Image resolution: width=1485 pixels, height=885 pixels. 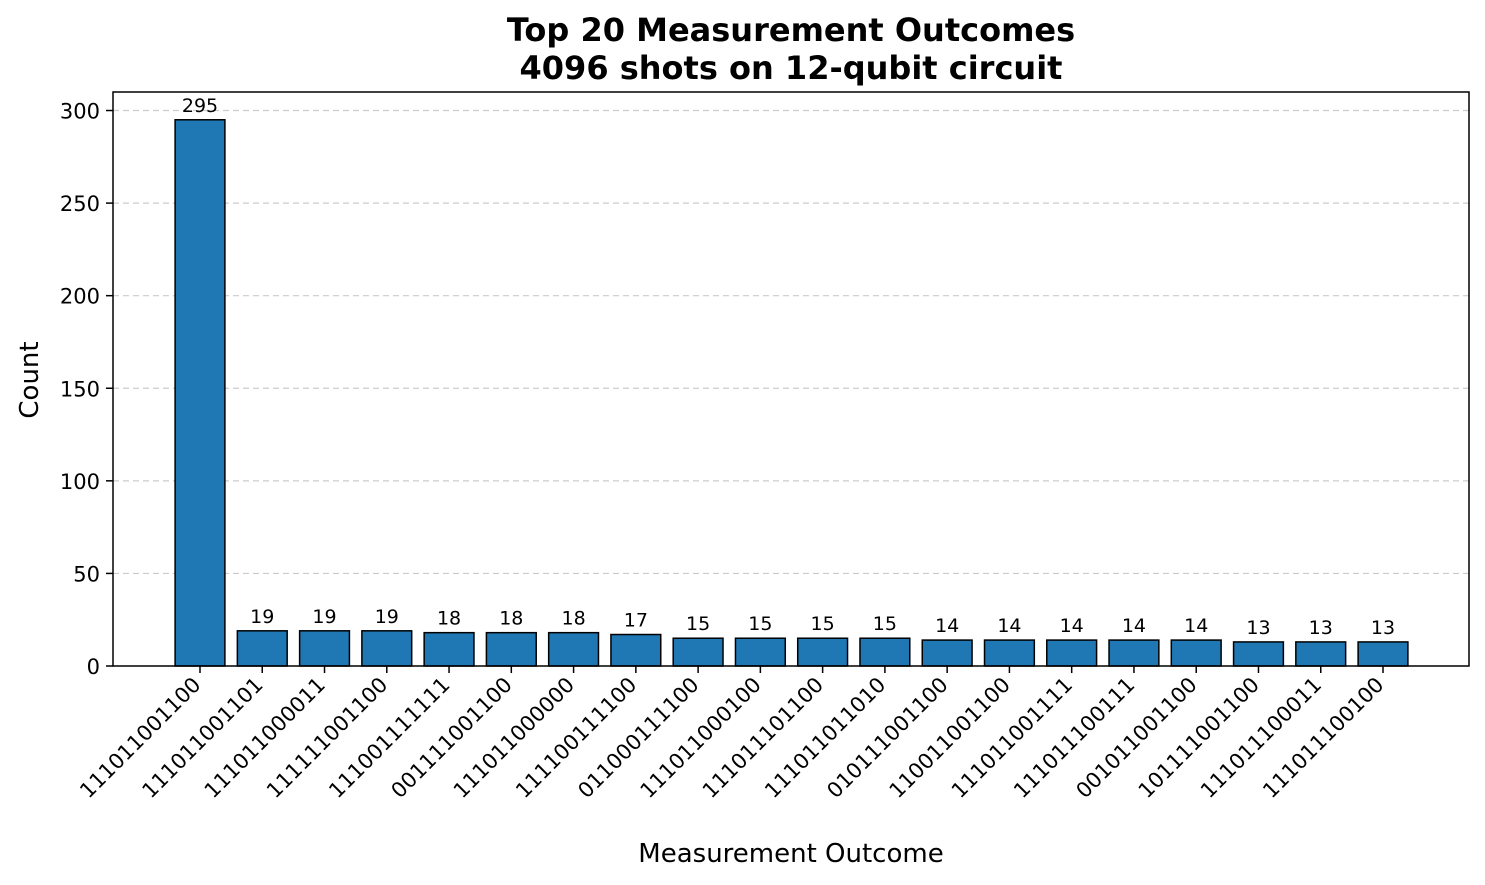 What do you see at coordinates (80, 482) in the screenshot?
I see `y-tick-label: 100` at bounding box center [80, 482].